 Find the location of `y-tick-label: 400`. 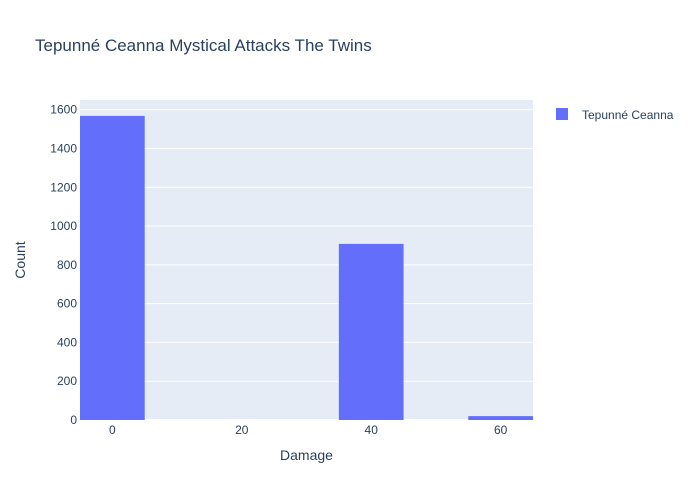

y-tick-label: 400 is located at coordinates (67, 342).